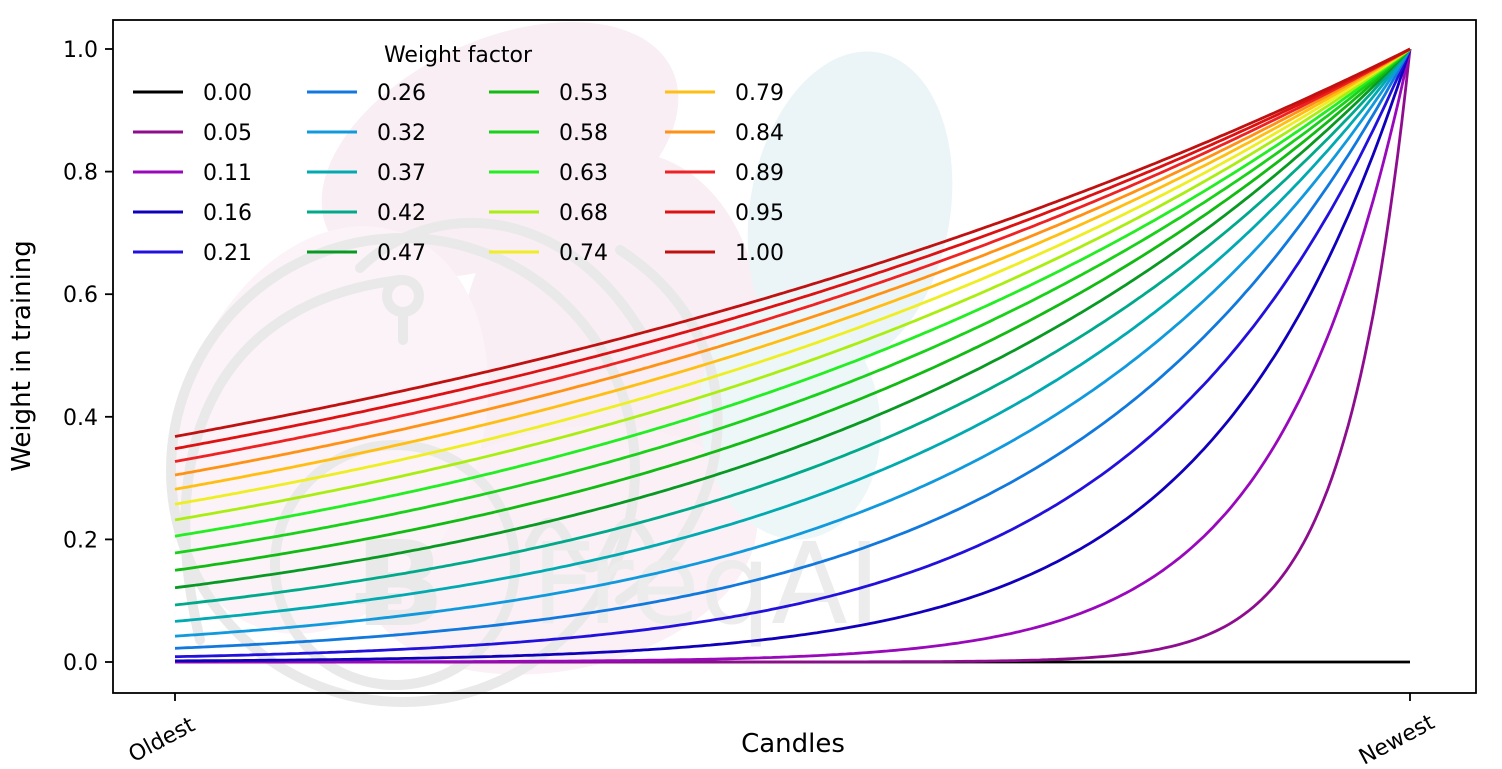 This screenshot has width=1502, height=769. Describe the element at coordinates (759, 93) in the screenshot. I see `legend-label-0.79: 0.79` at that location.